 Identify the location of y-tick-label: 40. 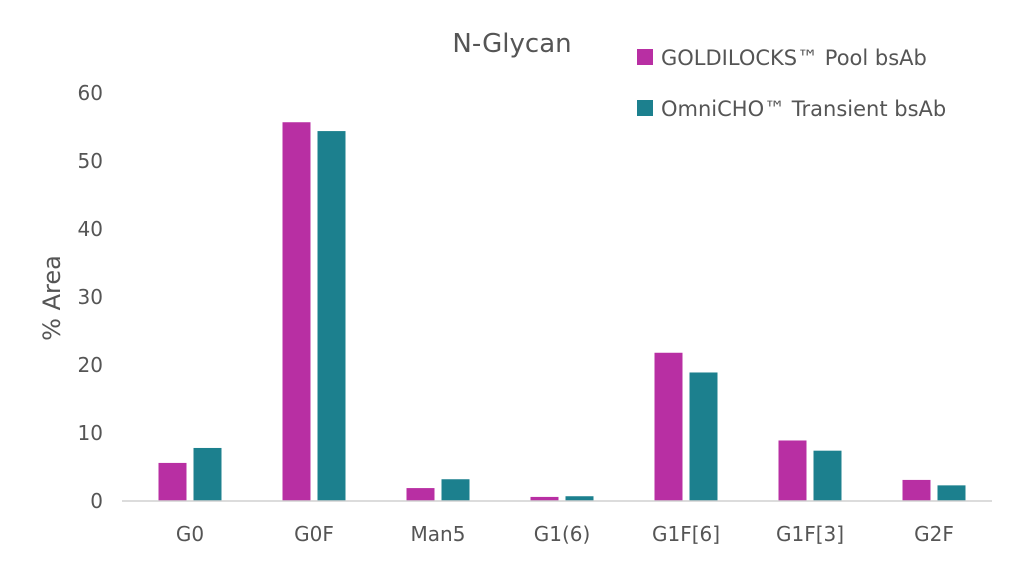
(90, 229).